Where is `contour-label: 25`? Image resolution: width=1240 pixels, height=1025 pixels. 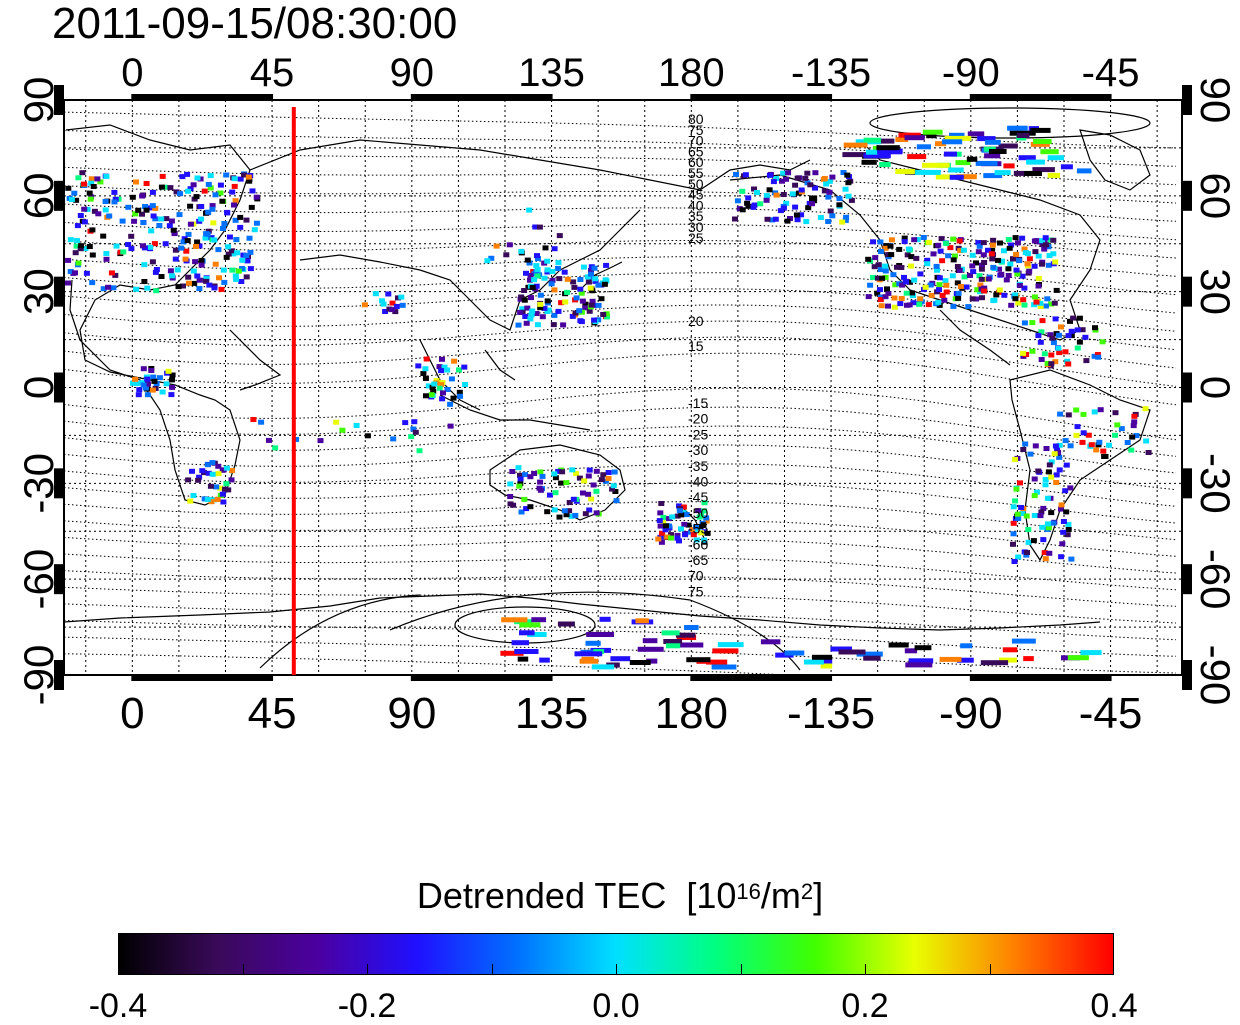 contour-label: 25 is located at coordinates (696, 238).